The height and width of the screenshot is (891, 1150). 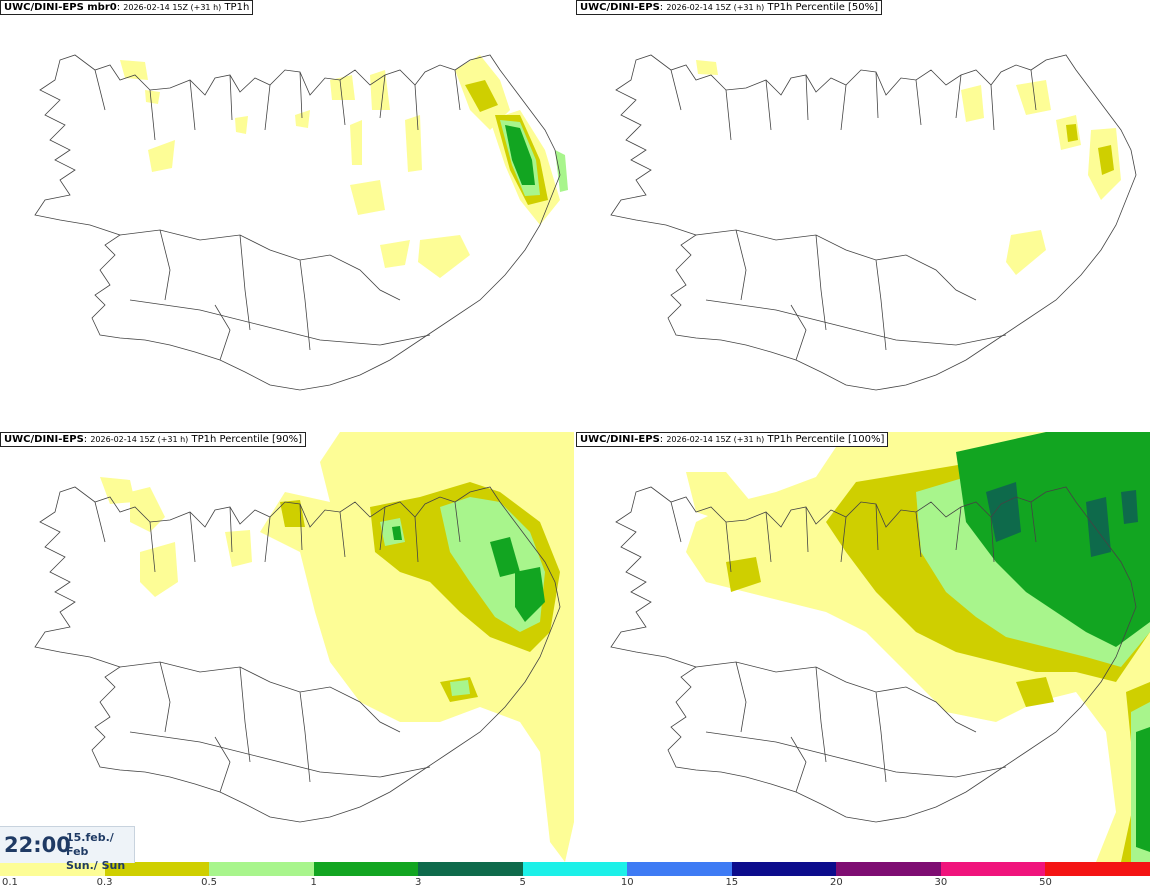 I want to click on colorbar-tick-label: 5, so click(x=522, y=882).